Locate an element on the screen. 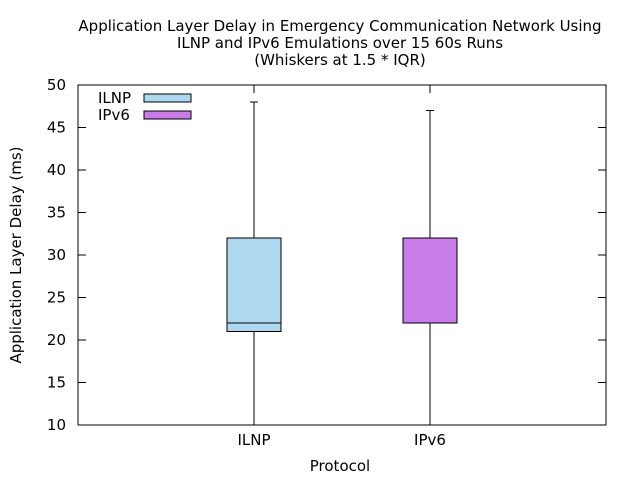  y-tick-label: 25 is located at coordinates (56, 298).